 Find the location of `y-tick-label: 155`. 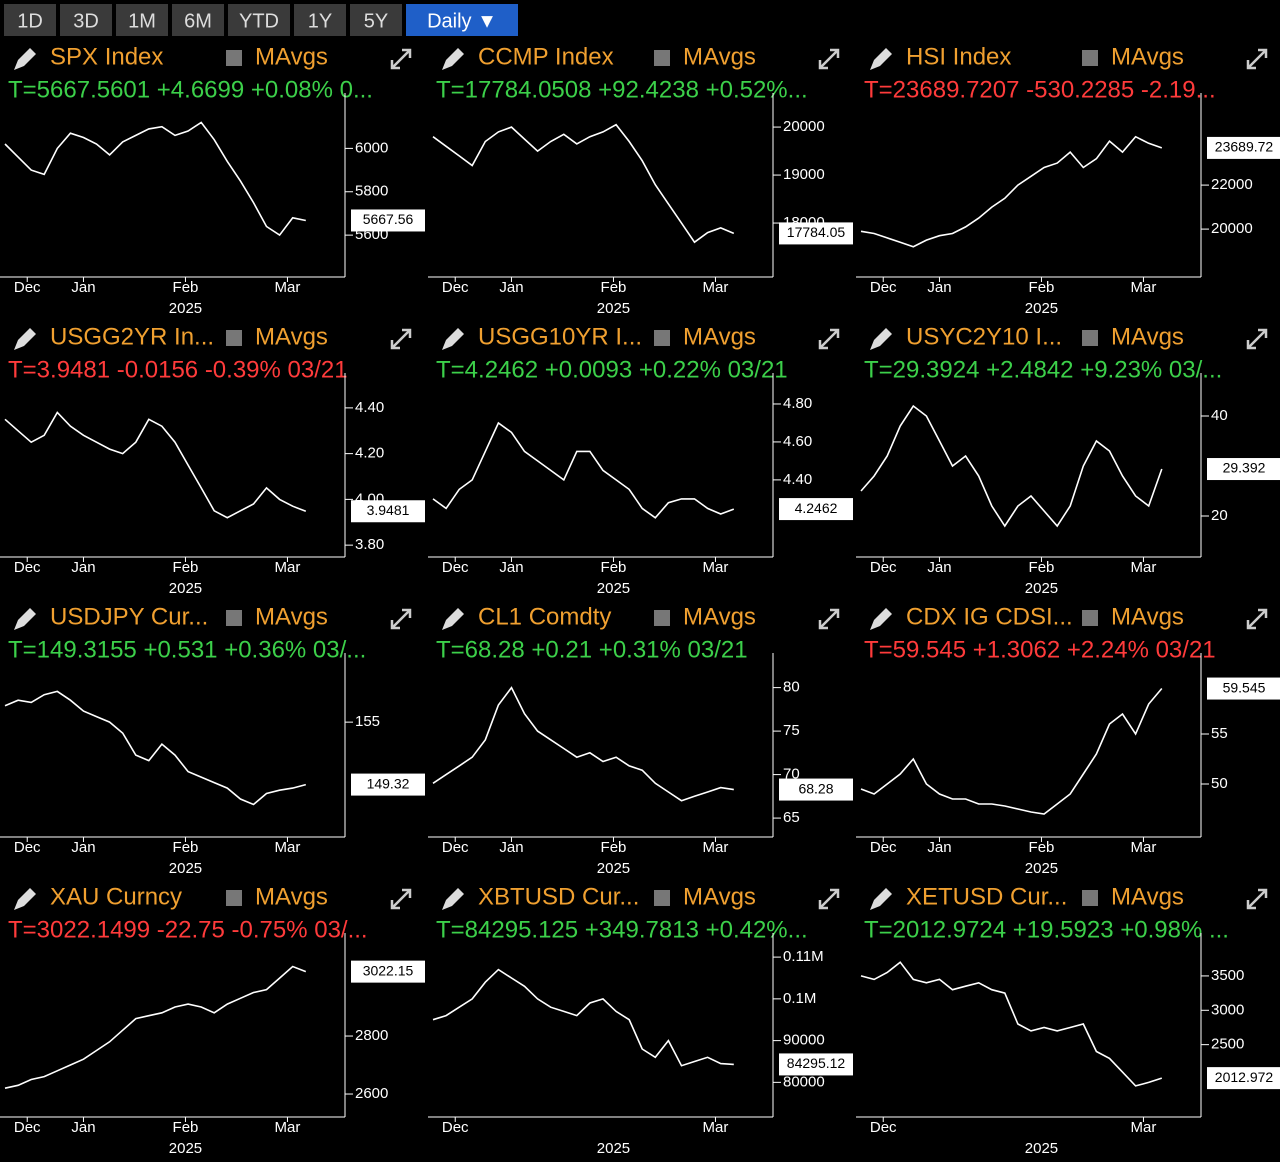

y-tick-label: 155 is located at coordinates (367, 721).